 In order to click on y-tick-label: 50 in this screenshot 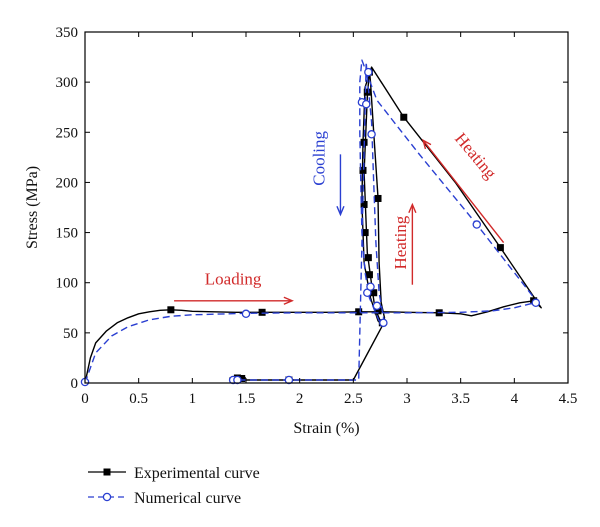, I will do `click(70, 334)`.